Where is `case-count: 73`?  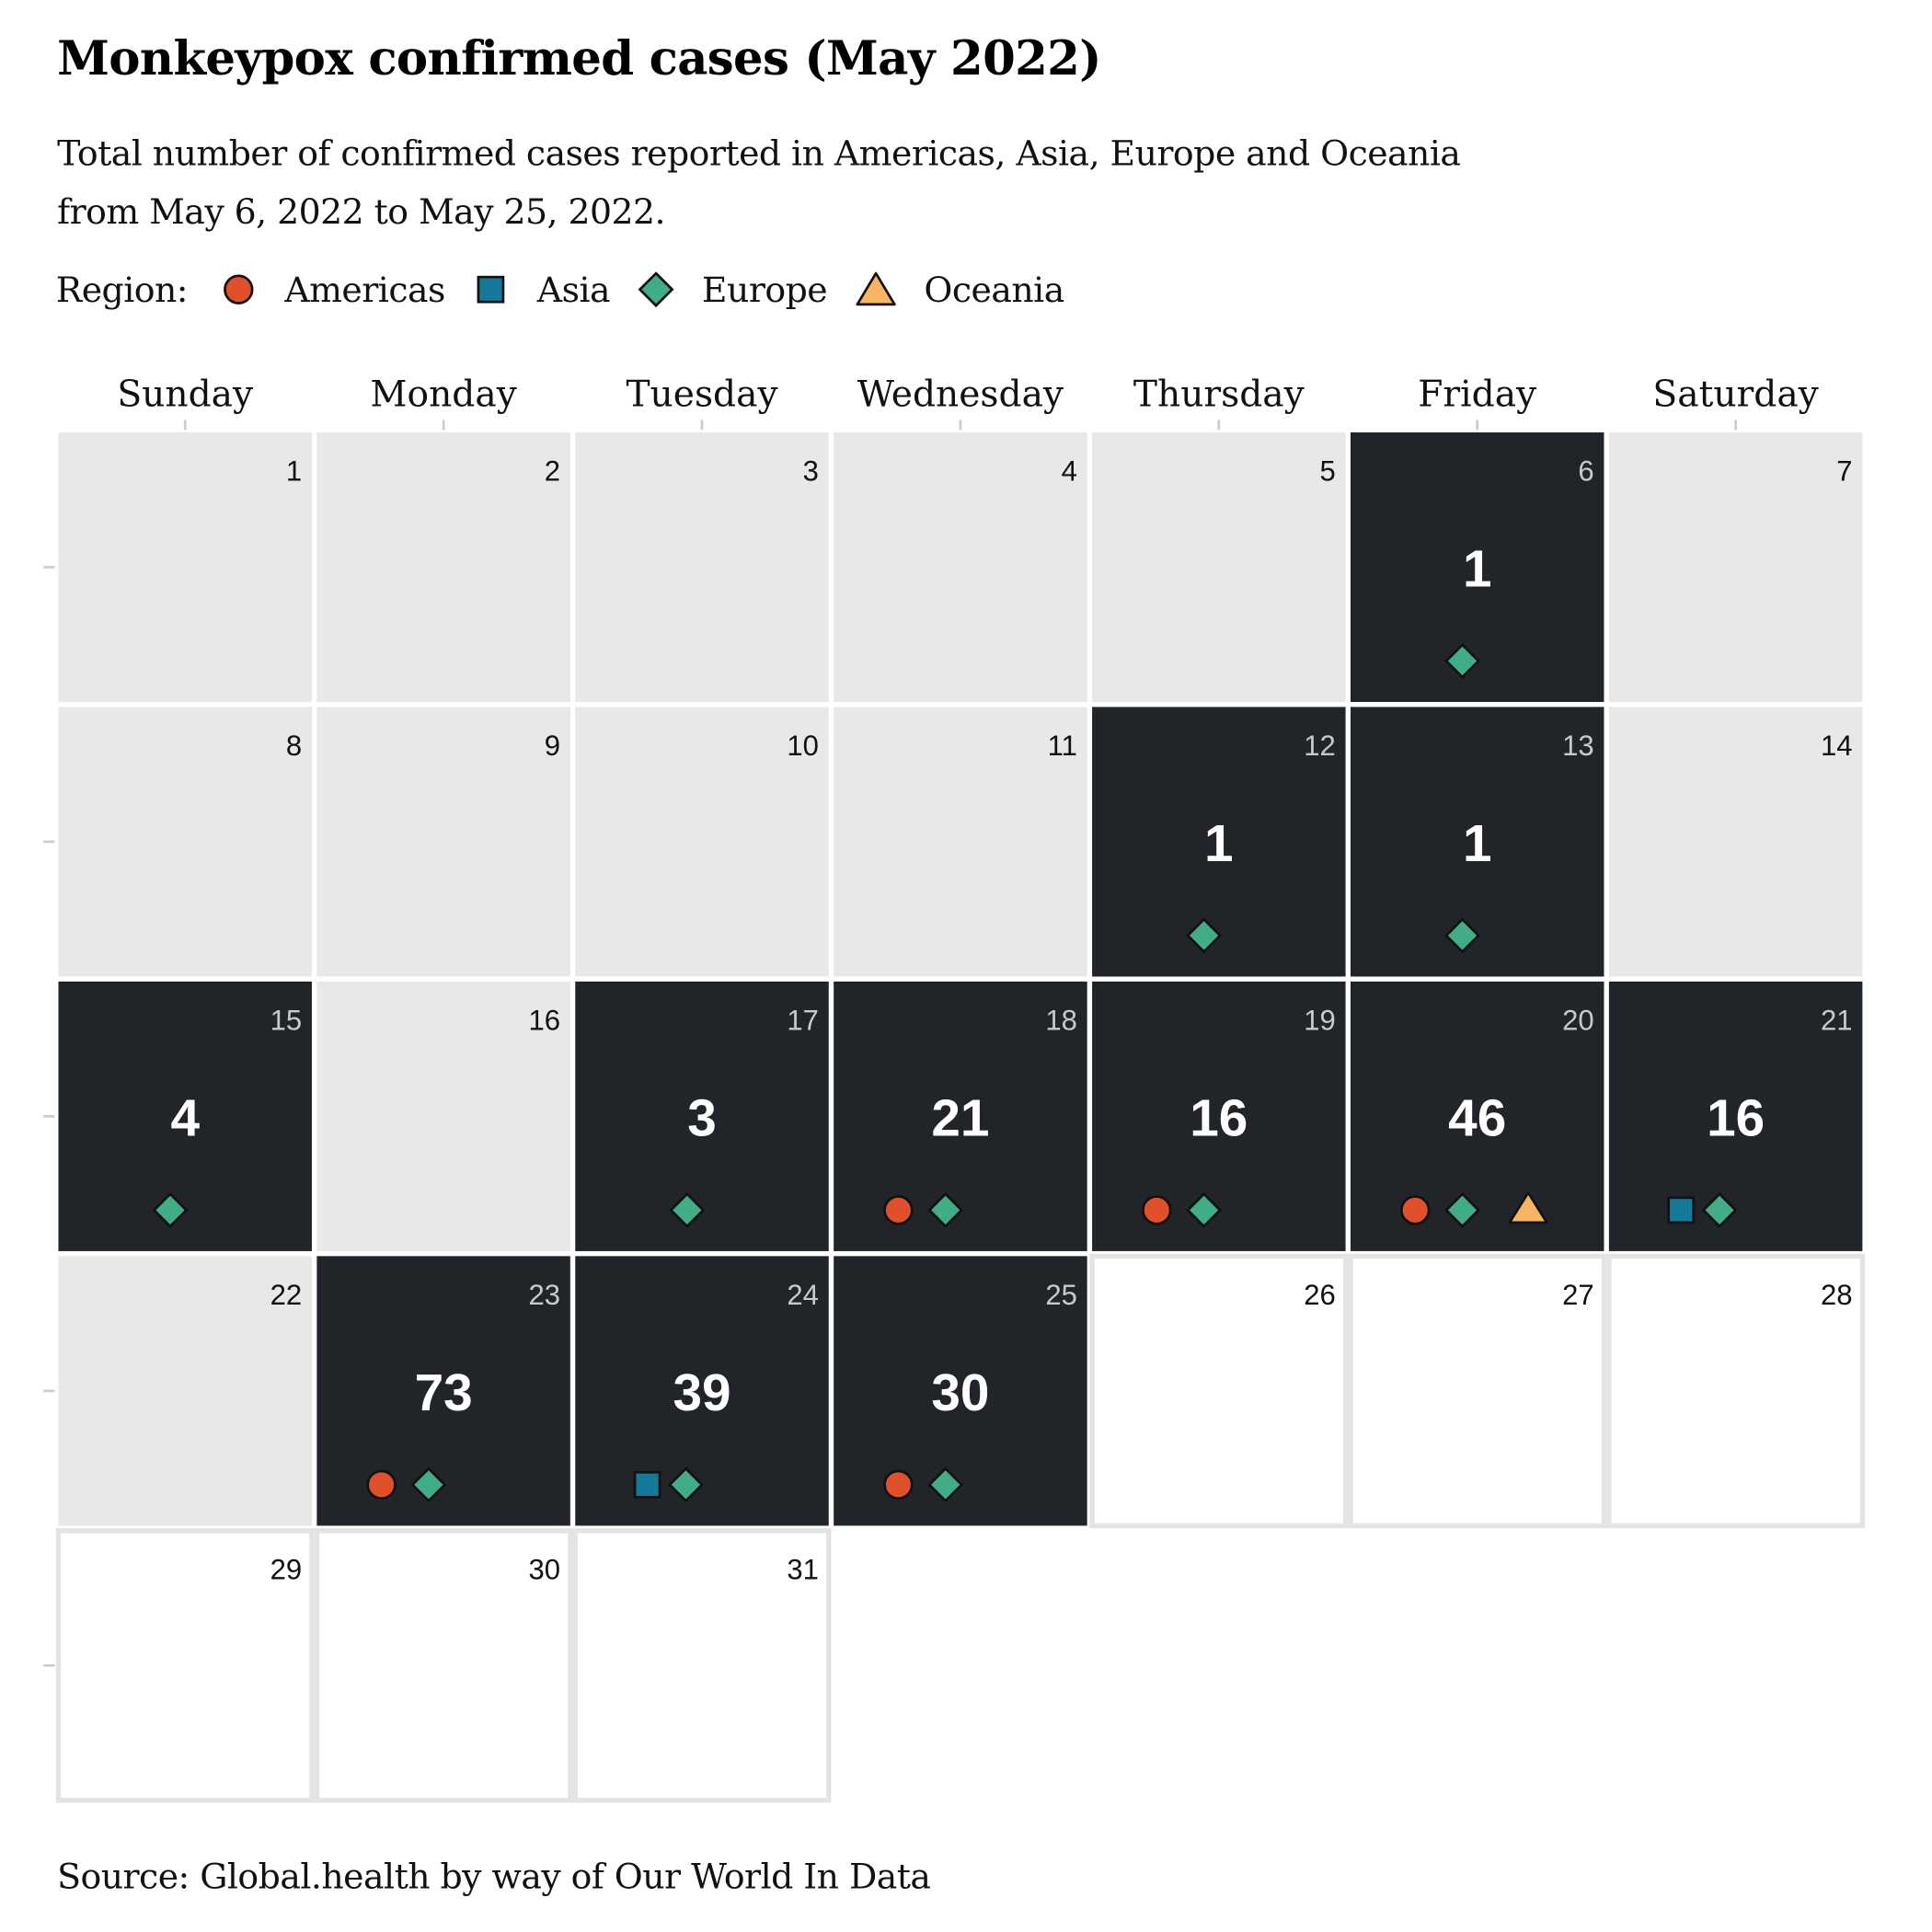
case-count: 73 is located at coordinates (444, 1393).